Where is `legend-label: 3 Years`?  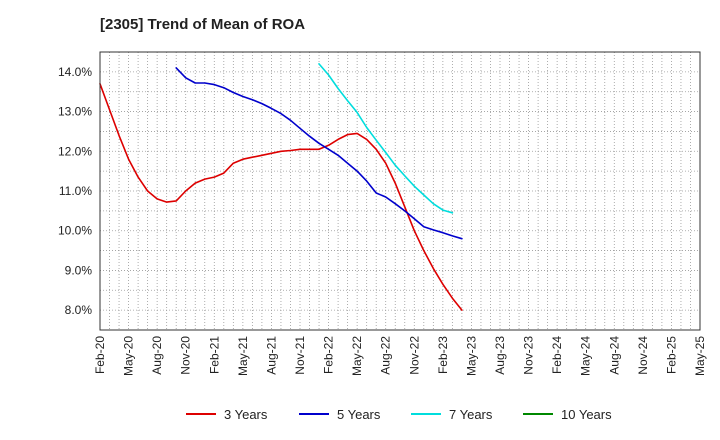 legend-label: 3 Years is located at coordinates (246, 414).